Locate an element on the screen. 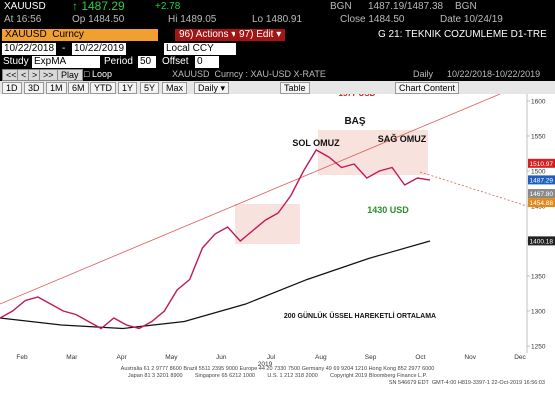 The width and height of the screenshot is (555, 400). low: Lo 1480.91 is located at coordinates (277, 19).